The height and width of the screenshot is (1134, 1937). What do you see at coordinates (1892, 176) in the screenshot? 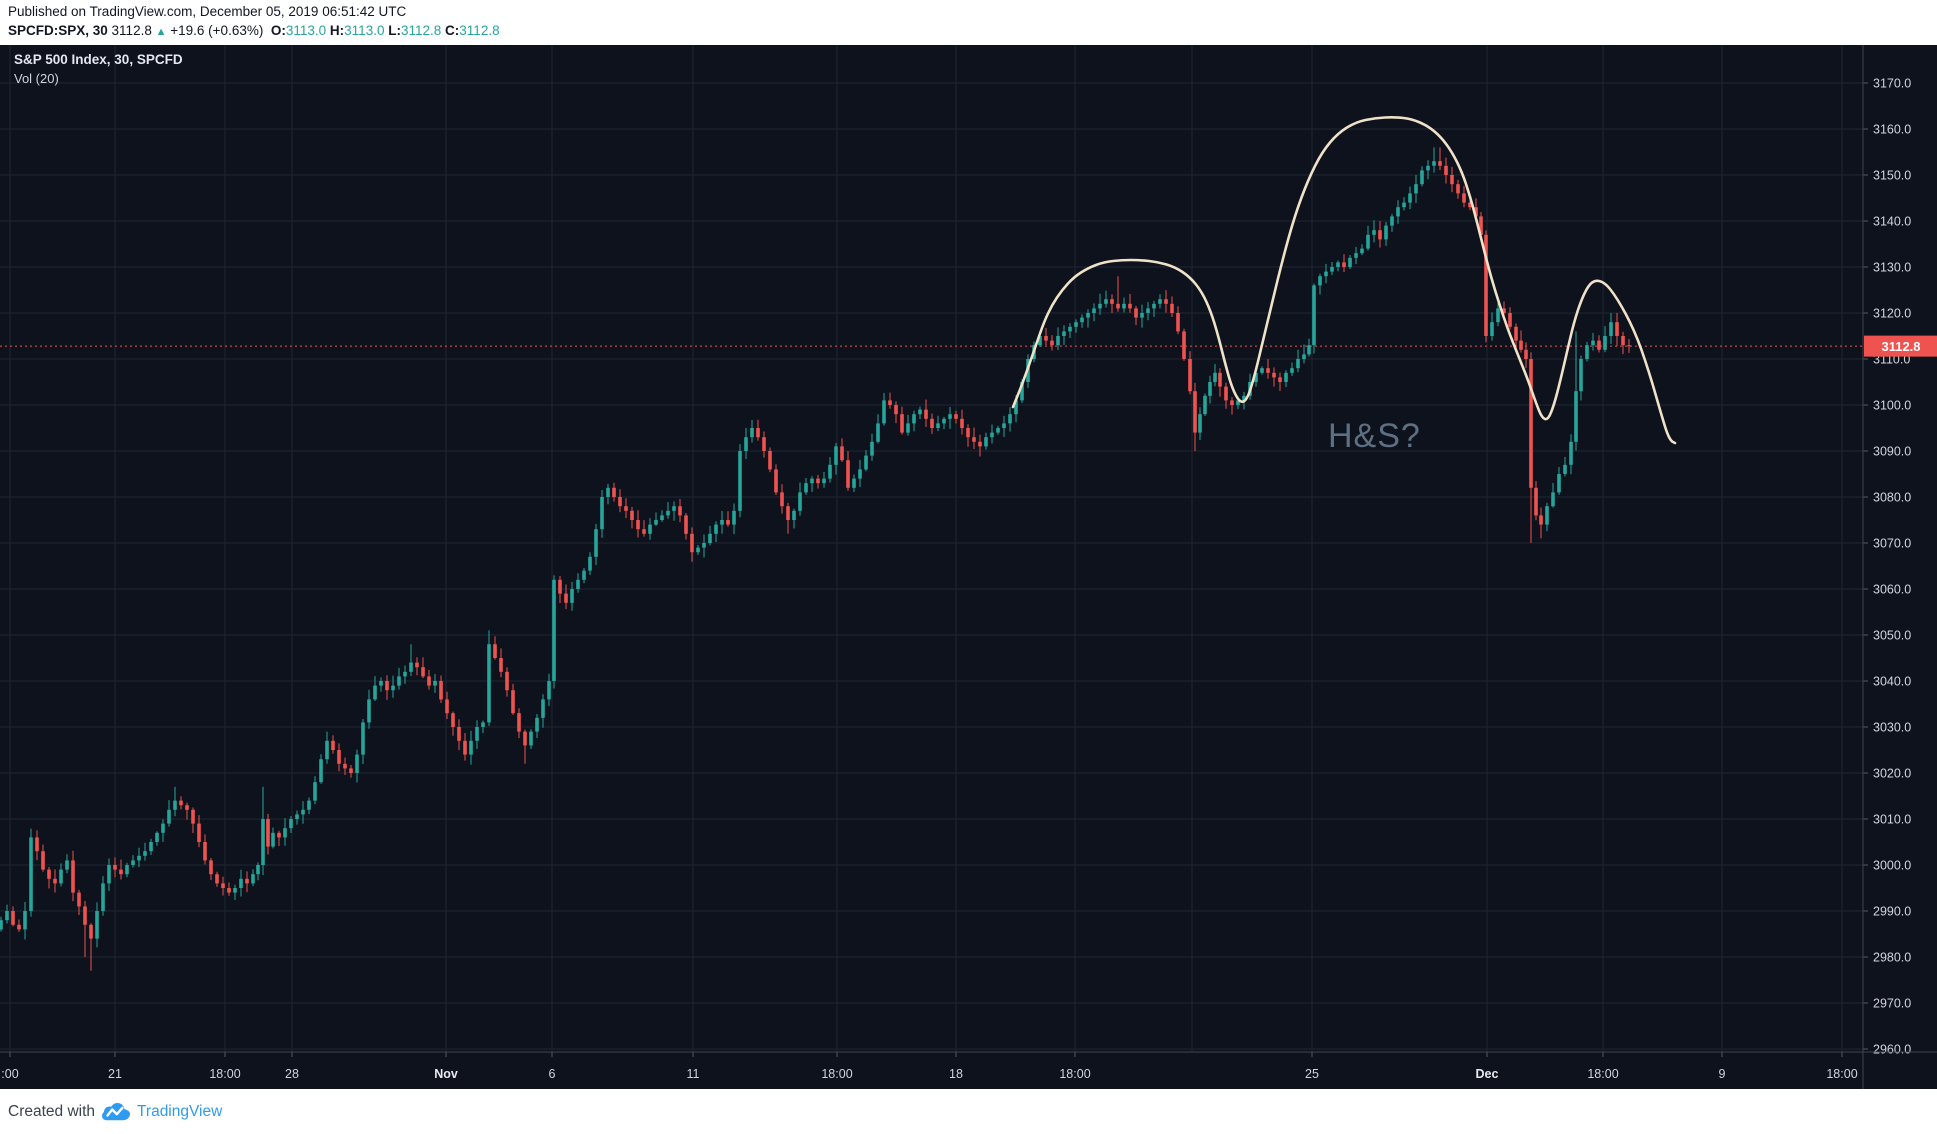
I see `svg-text: 3150.0` at bounding box center [1892, 176].